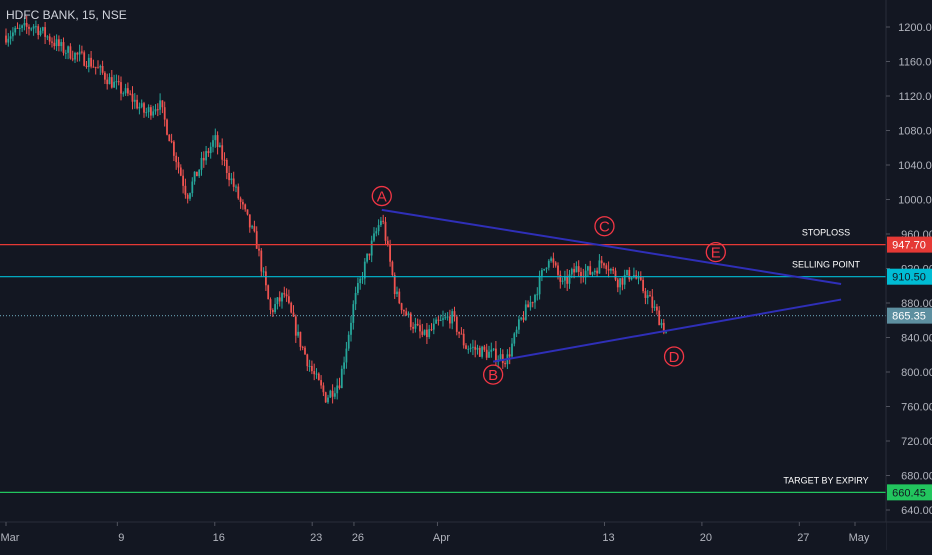 The height and width of the screenshot is (555, 932). I want to click on trendlines-layer, so click(611, 285).